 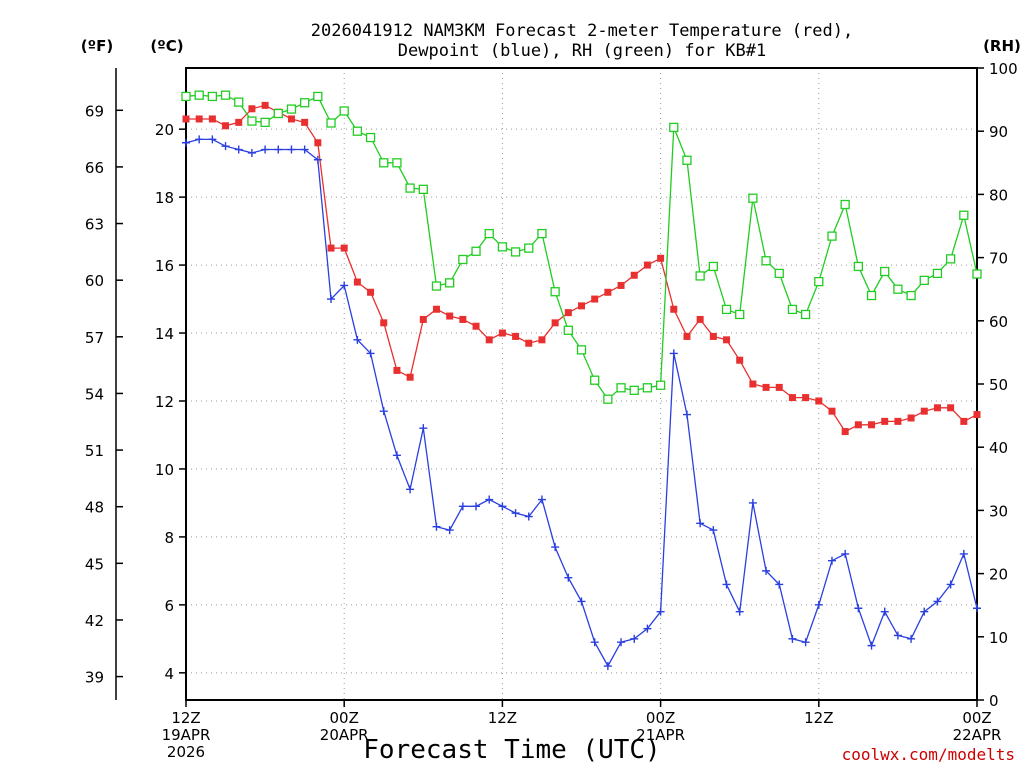 I want to click on rh-tick-label: 100, so click(x=1003, y=69).